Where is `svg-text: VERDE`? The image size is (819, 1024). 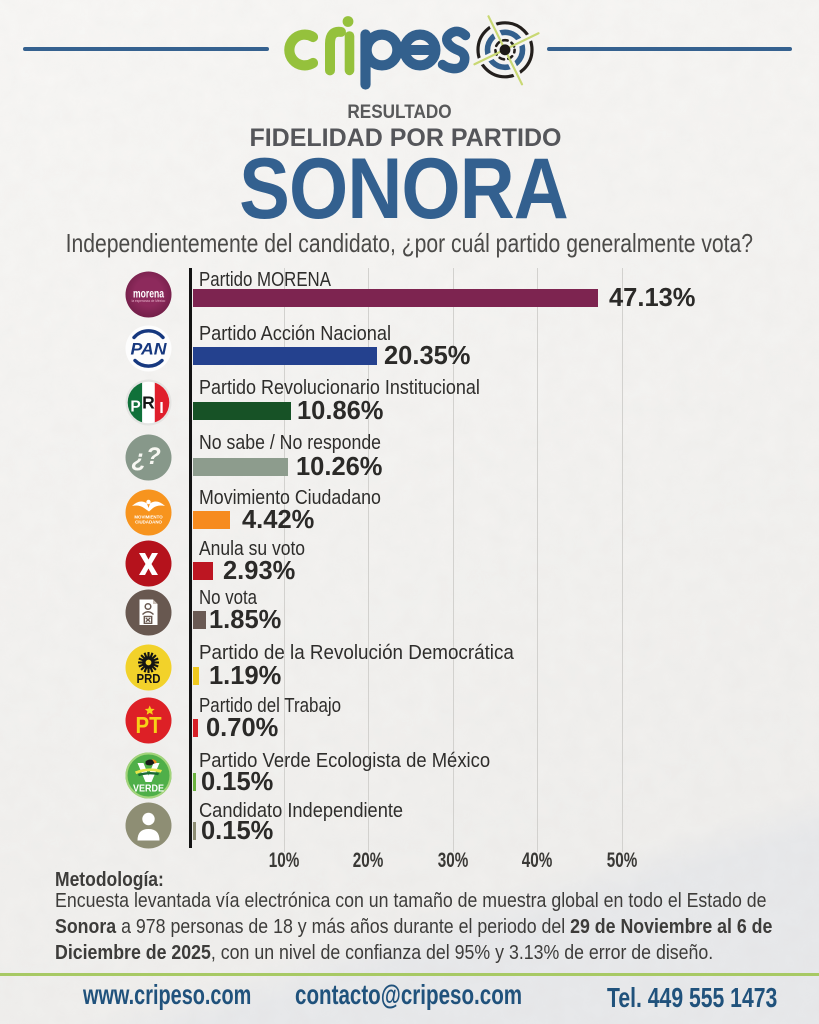
svg-text: VERDE is located at coordinates (148, 789).